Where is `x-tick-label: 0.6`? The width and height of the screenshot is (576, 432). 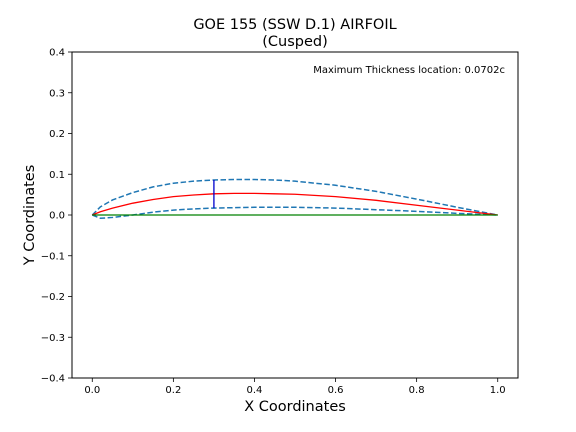
x-tick-label: 0.6 is located at coordinates (336, 390).